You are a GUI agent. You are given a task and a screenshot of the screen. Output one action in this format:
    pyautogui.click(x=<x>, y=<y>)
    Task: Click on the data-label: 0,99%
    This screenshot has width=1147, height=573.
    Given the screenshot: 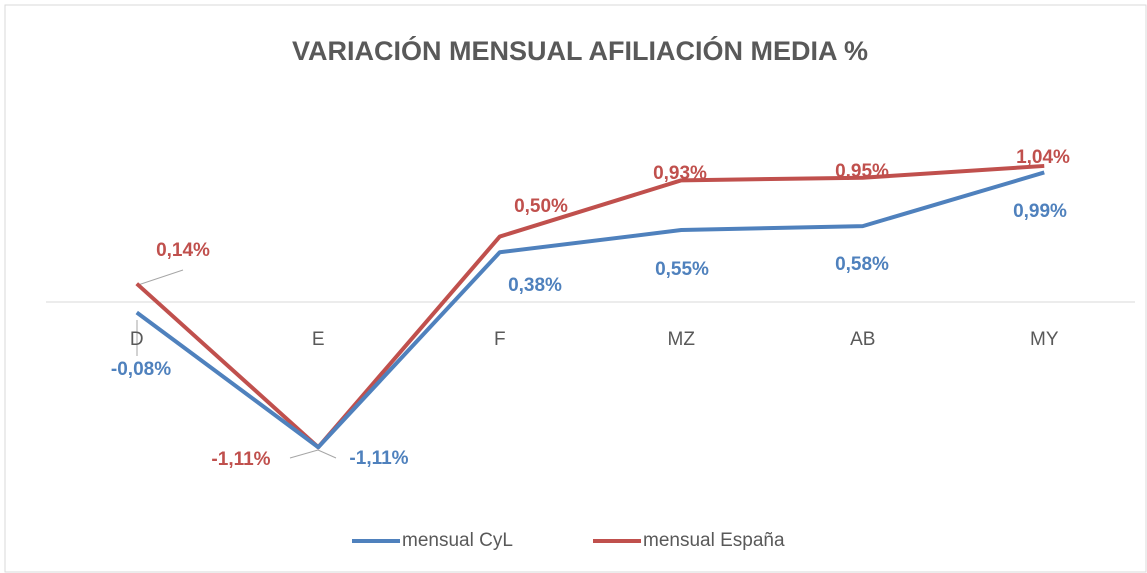 What is the action you would take?
    pyautogui.click(x=1040, y=211)
    